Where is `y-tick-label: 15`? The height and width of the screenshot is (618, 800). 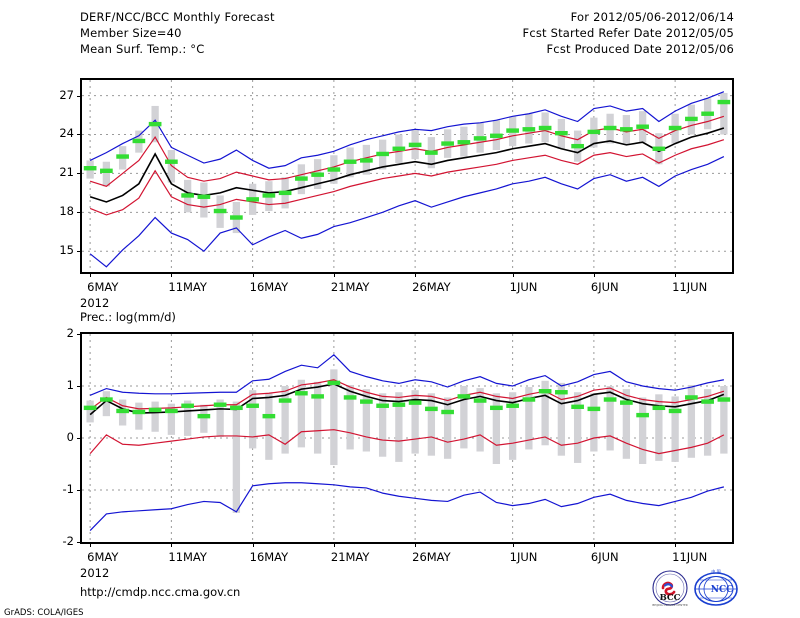 y-tick-label: 15 is located at coordinates (66, 250).